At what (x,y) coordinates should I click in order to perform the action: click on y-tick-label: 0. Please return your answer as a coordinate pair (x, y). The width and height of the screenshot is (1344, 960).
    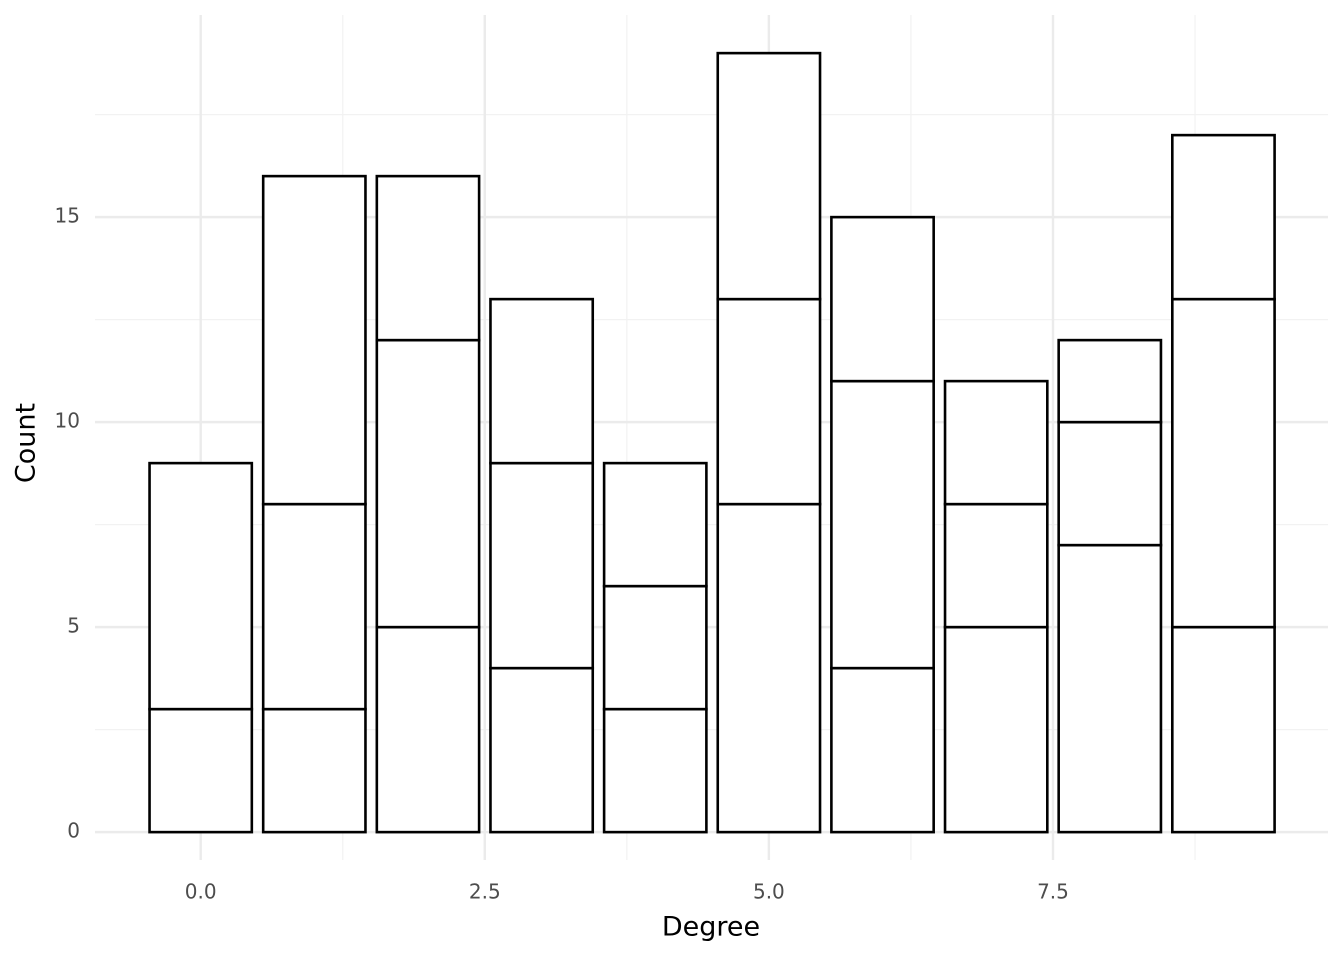
    Looking at the image, I should click on (73, 831).